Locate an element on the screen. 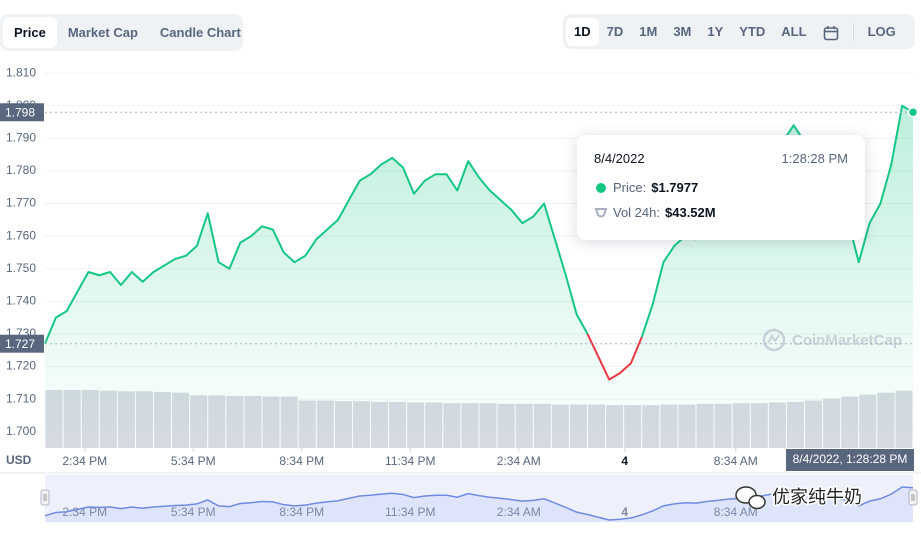 The width and height of the screenshot is (921, 539). tab-button: Price is located at coordinates (30, 32).